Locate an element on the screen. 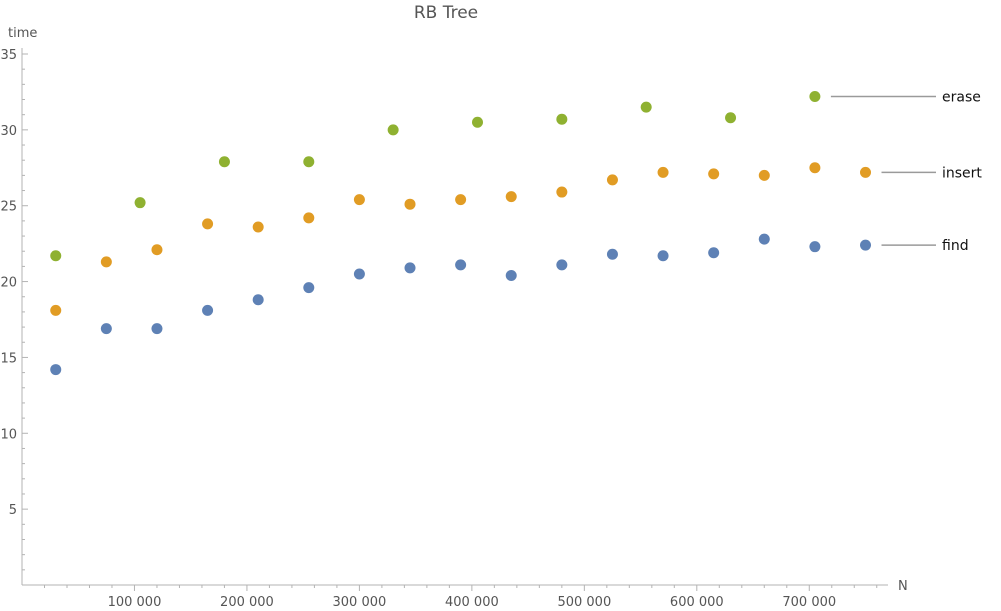 The height and width of the screenshot is (611, 1001). legend-label-insert: insert is located at coordinates (962, 173).